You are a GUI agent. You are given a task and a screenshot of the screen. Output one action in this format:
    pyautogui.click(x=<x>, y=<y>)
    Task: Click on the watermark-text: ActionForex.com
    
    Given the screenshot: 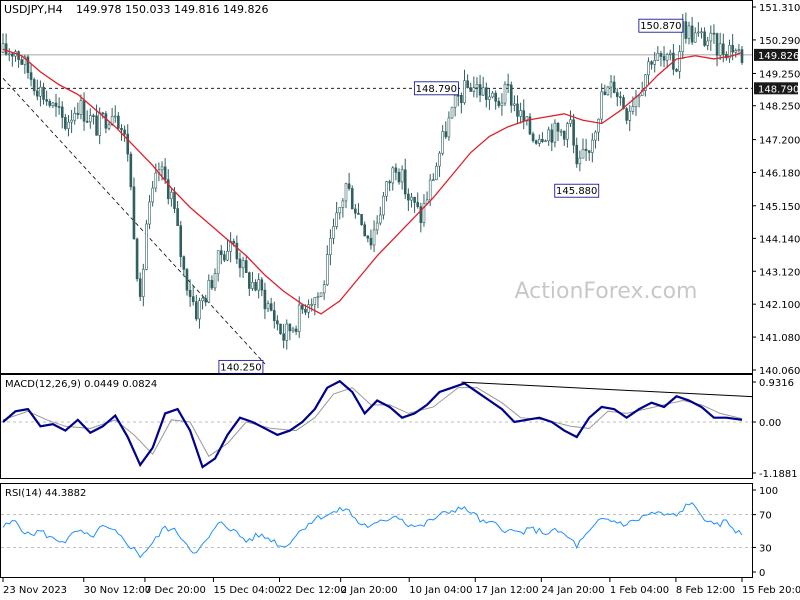 What is the action you would take?
    pyautogui.click(x=606, y=291)
    